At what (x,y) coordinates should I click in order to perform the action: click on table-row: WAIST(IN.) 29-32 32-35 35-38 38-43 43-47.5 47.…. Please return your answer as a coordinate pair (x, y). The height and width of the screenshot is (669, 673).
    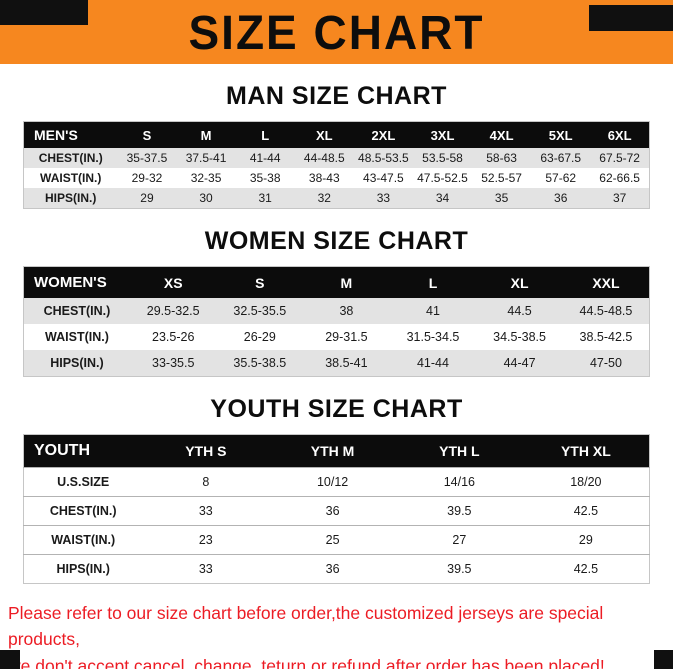
    Looking at the image, I should click on (336, 178).